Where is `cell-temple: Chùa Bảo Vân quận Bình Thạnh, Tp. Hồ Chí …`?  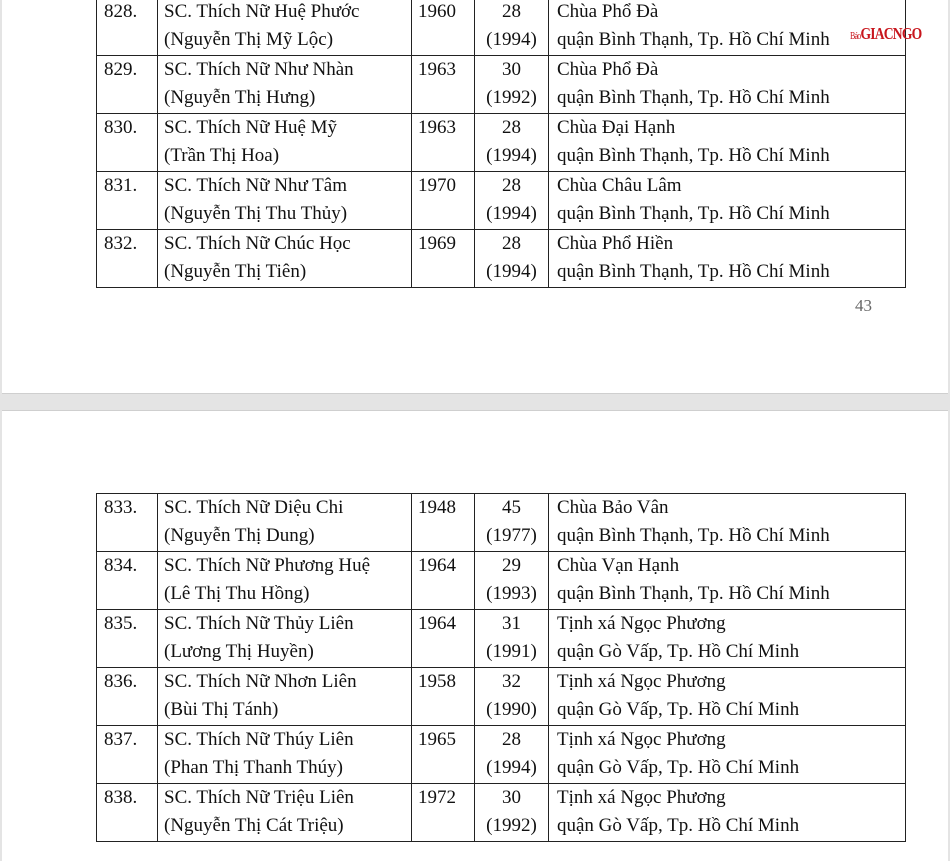 cell-temple: Chùa Bảo Vân quận Bình Thạnh, Tp. Hồ Chí … is located at coordinates (727, 522).